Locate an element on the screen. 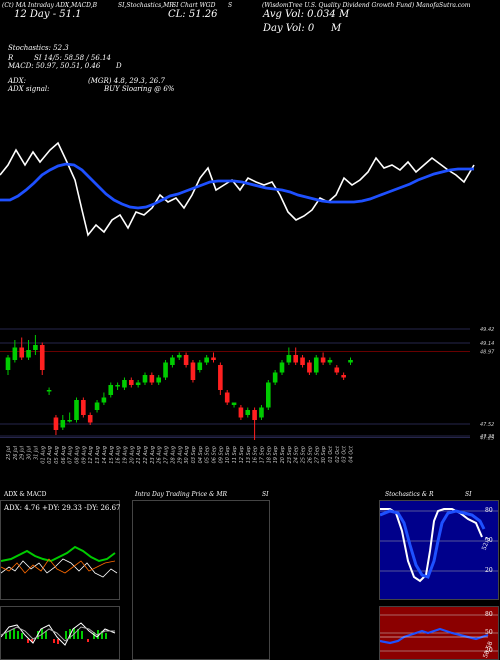 This screenshot has width=500, height=660. stochastics-panel: 80 50 20 52.3 is located at coordinates (439, 550).